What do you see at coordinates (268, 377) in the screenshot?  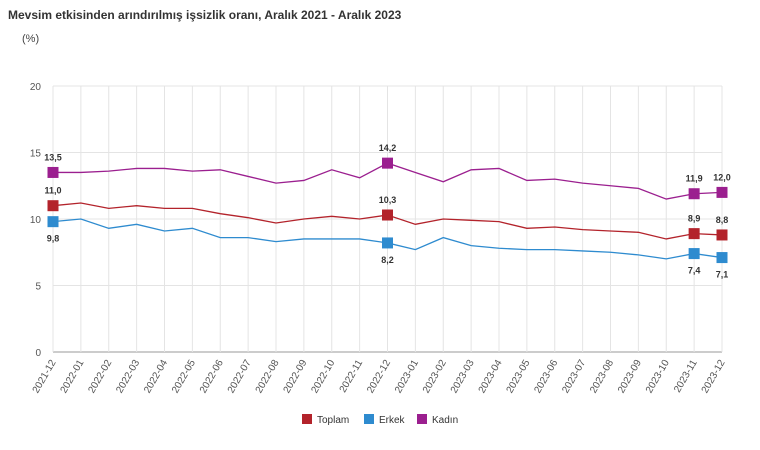 I see `x-tick-label: 2022-08` at bounding box center [268, 377].